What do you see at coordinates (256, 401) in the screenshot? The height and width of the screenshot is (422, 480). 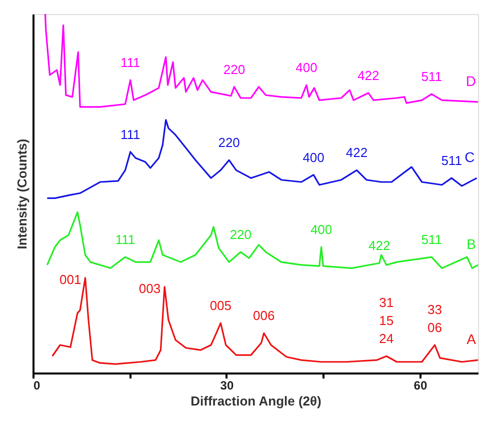 I see `x-axis-title: Diffraction Angle (2θ)` at bounding box center [256, 401].